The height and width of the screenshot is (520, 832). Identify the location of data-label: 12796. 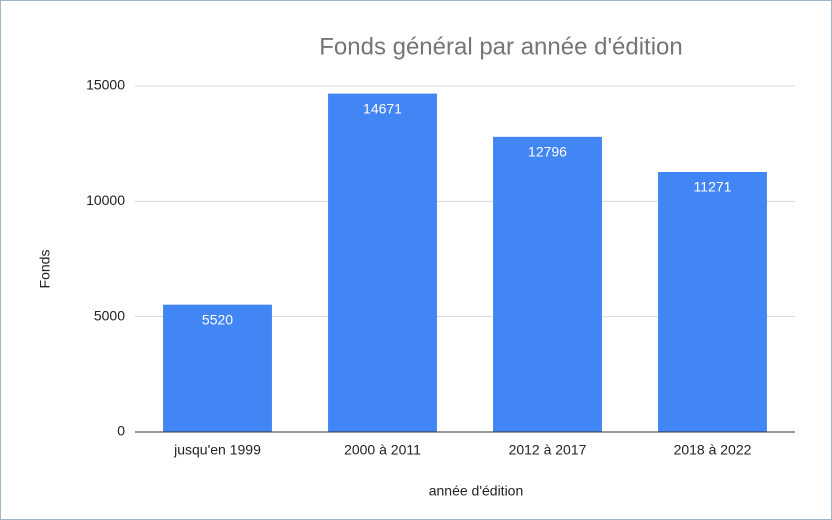
(547, 152).